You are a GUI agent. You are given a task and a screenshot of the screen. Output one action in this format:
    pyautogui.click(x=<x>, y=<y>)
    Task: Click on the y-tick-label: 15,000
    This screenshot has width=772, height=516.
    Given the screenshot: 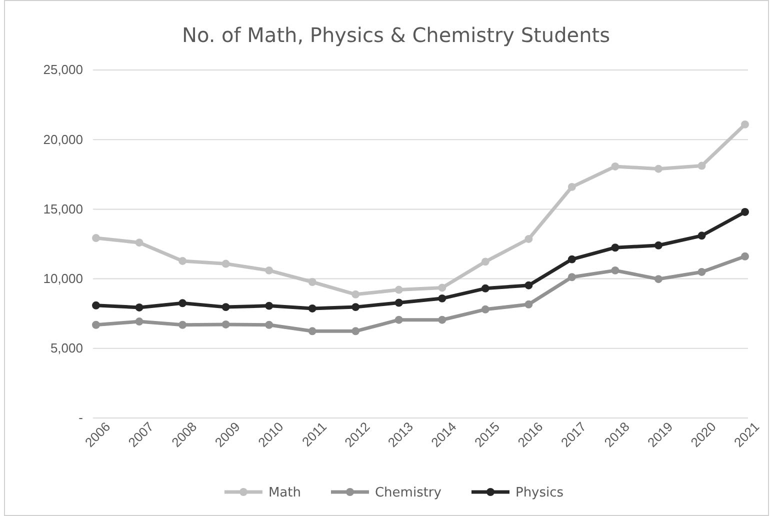 What is the action you would take?
    pyautogui.click(x=63, y=208)
    